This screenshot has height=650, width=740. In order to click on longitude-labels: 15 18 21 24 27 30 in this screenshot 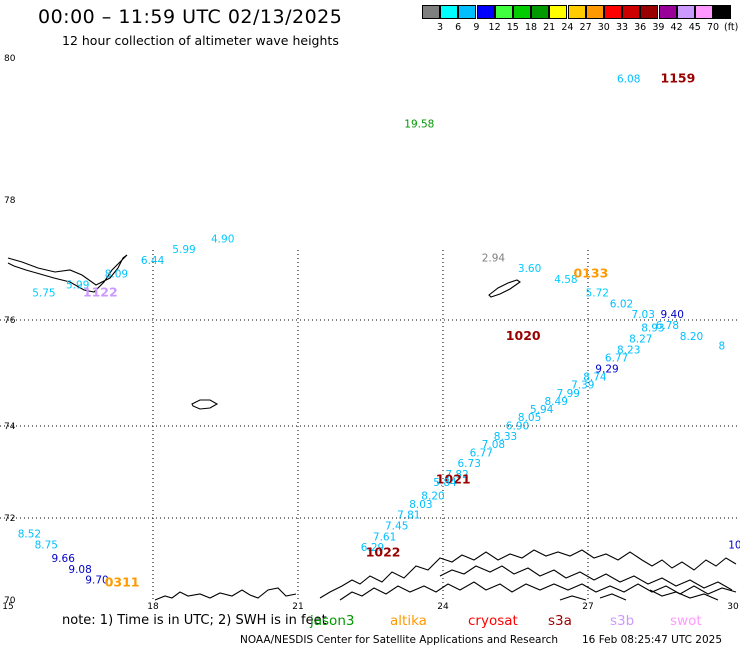, I will do `click(370, 607)`.